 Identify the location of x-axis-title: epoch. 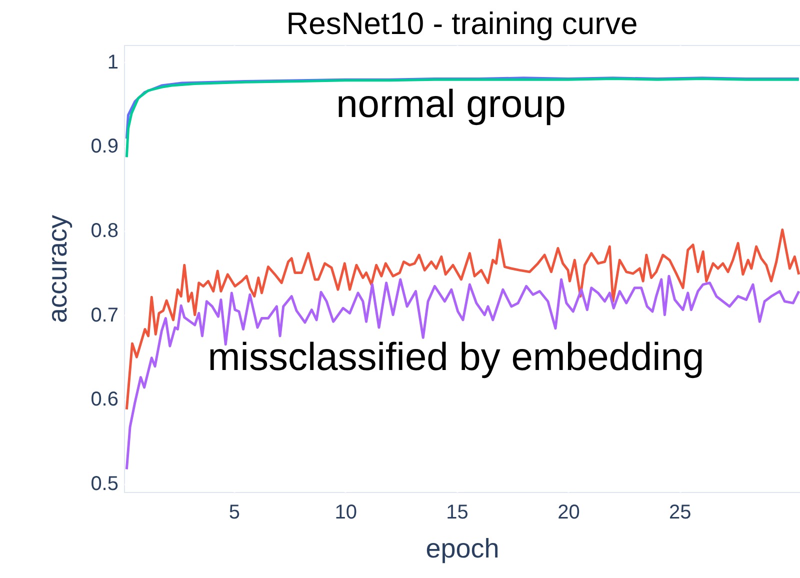
(463, 549).